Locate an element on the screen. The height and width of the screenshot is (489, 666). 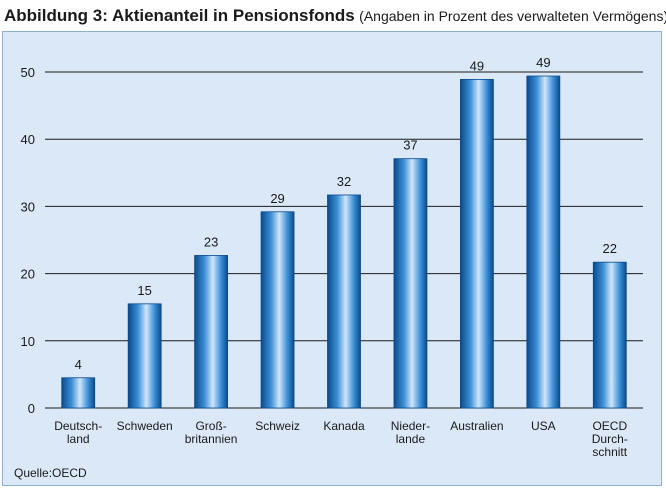
category-label-1: Schweden is located at coordinates (145, 426).